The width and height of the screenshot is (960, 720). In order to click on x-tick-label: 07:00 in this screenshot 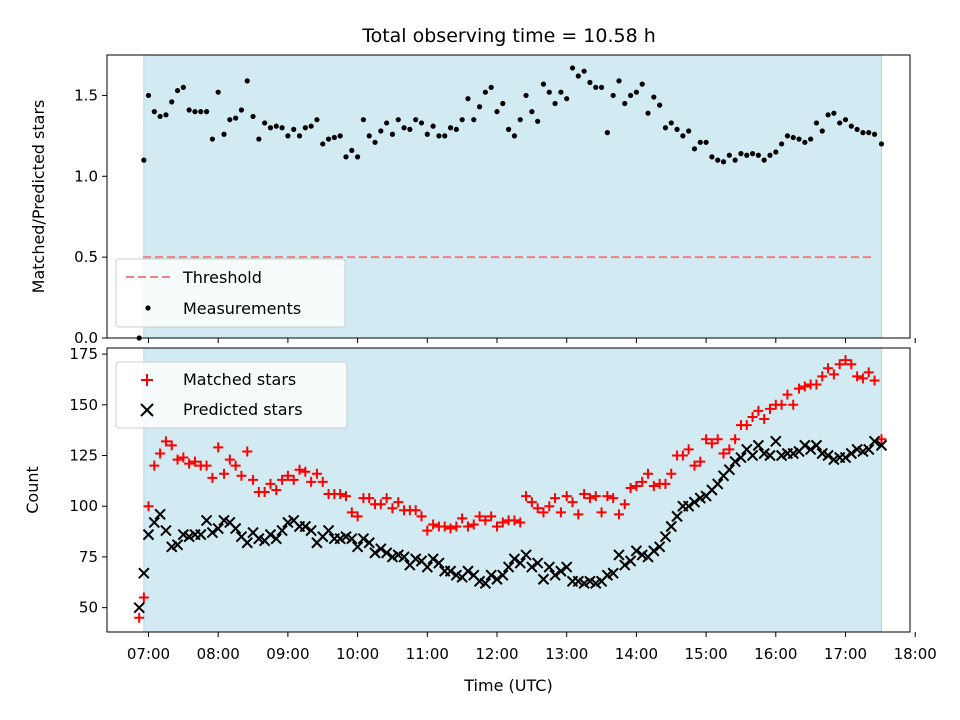, I will do `click(148, 654)`.